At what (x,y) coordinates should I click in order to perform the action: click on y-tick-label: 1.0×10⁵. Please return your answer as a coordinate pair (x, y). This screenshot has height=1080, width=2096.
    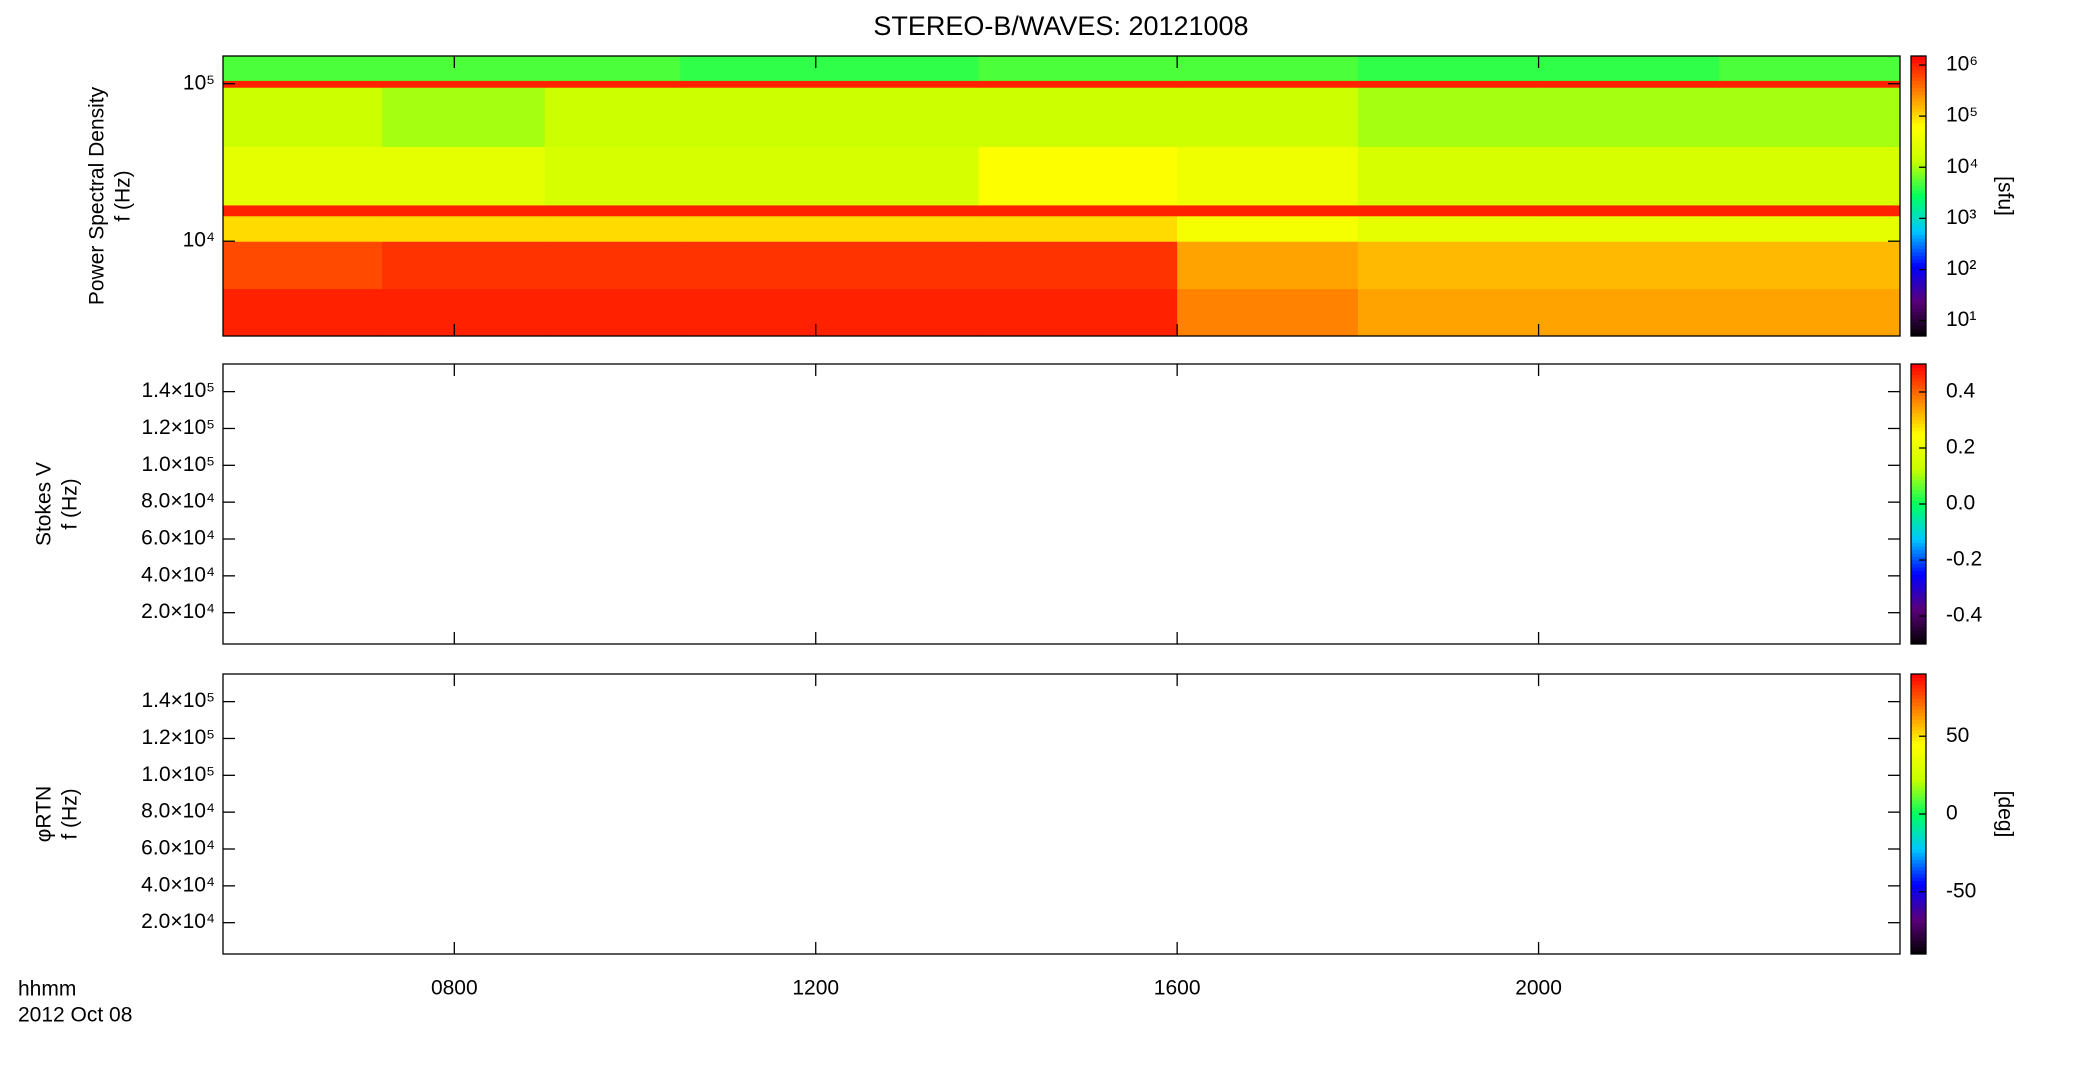
    Looking at the image, I should click on (178, 774).